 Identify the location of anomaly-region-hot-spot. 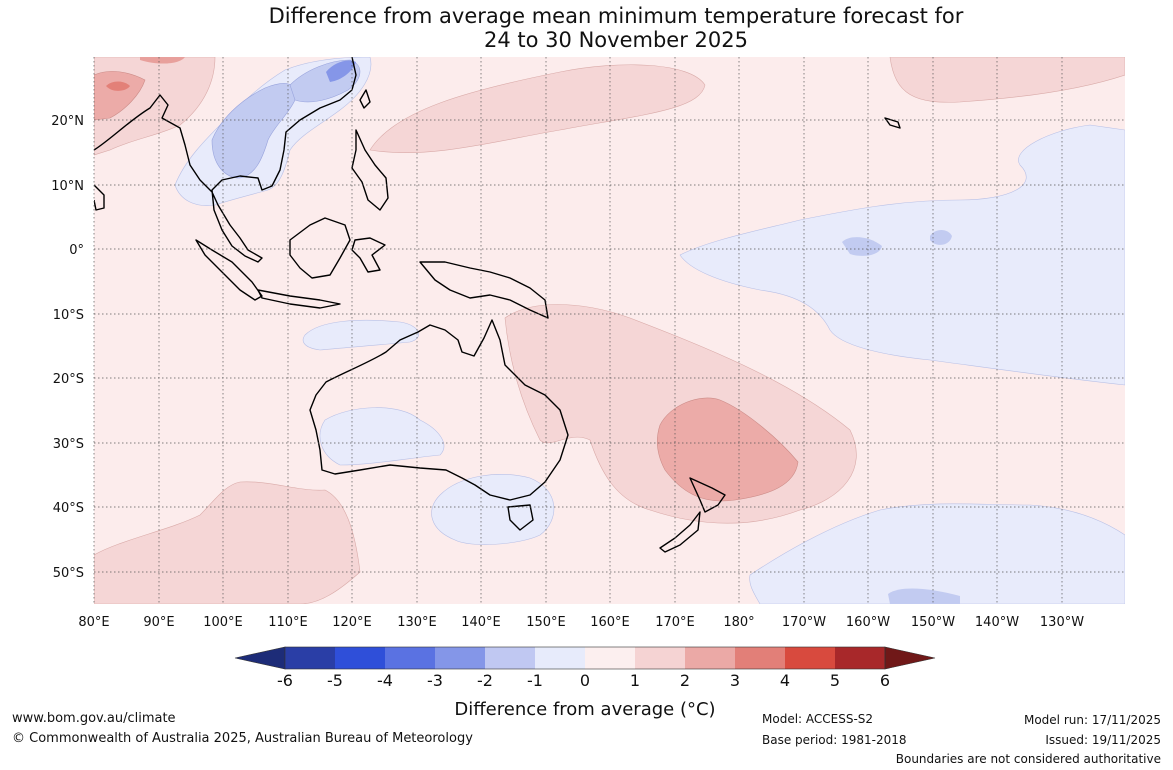
(118, 86).